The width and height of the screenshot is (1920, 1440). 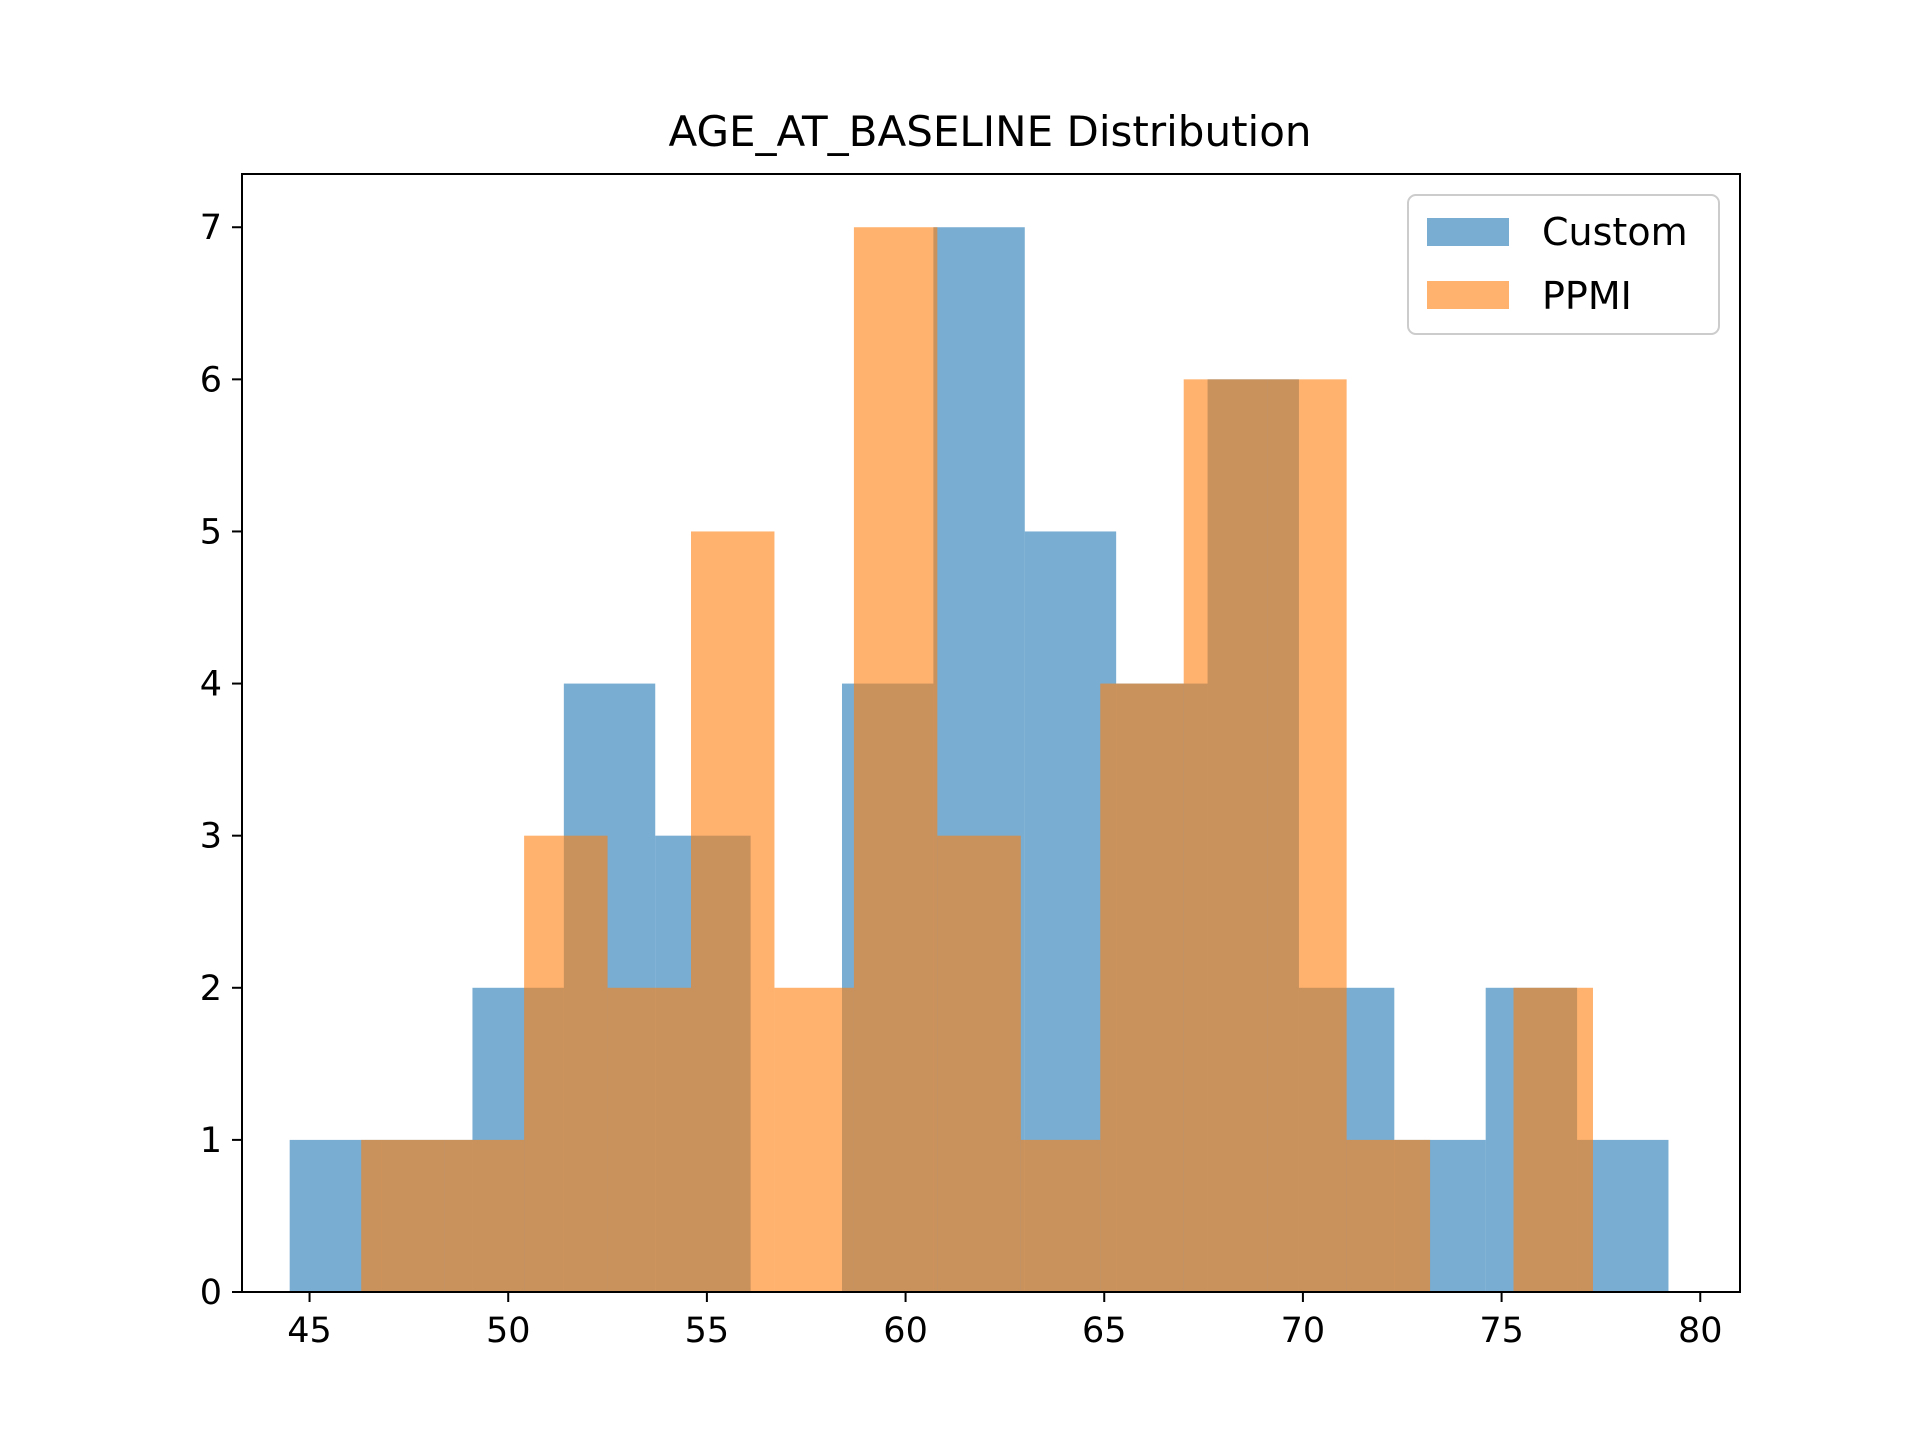 What do you see at coordinates (1468, 295) in the screenshot?
I see `legend-swatch-ppmi` at bounding box center [1468, 295].